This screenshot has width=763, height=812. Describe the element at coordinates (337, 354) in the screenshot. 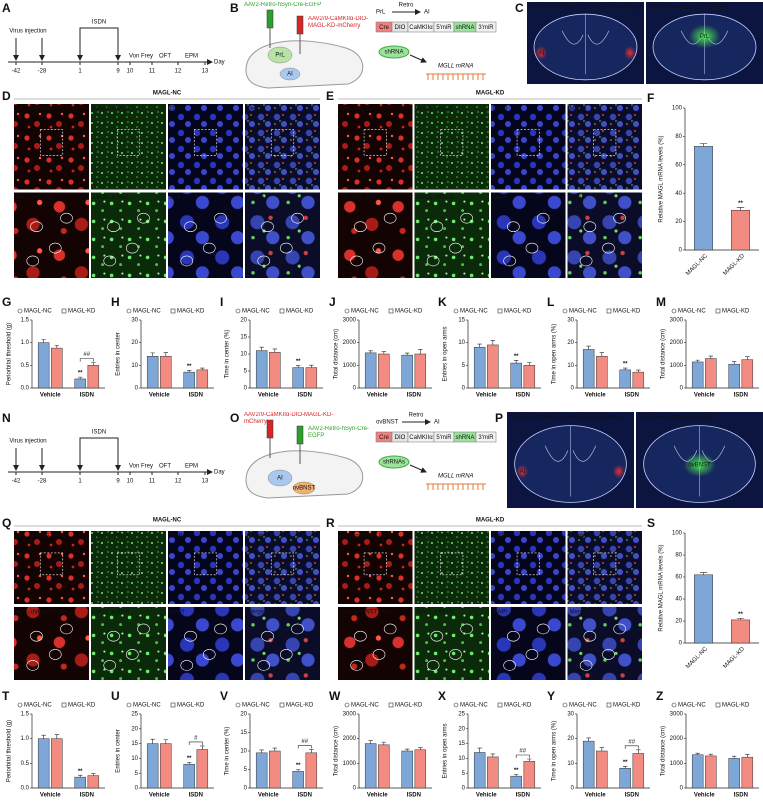

I see `y-axis-label: Total distance (cm)` at that location.